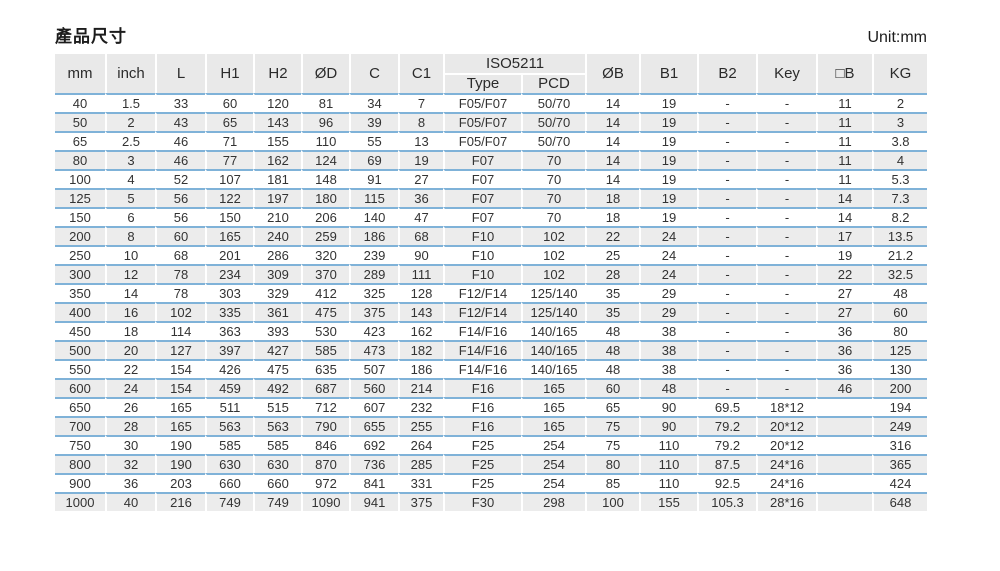  What do you see at coordinates (612, 368) in the screenshot?
I see `table-cell: 48` at bounding box center [612, 368].